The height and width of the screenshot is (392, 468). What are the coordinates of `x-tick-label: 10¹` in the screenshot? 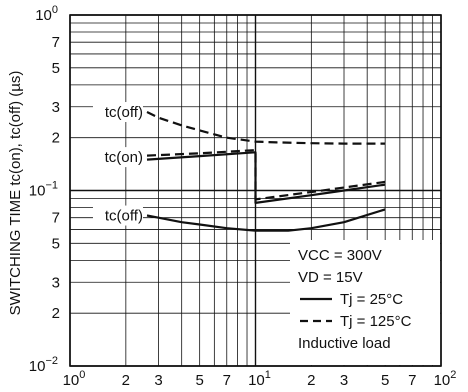 It's located at (259, 379).